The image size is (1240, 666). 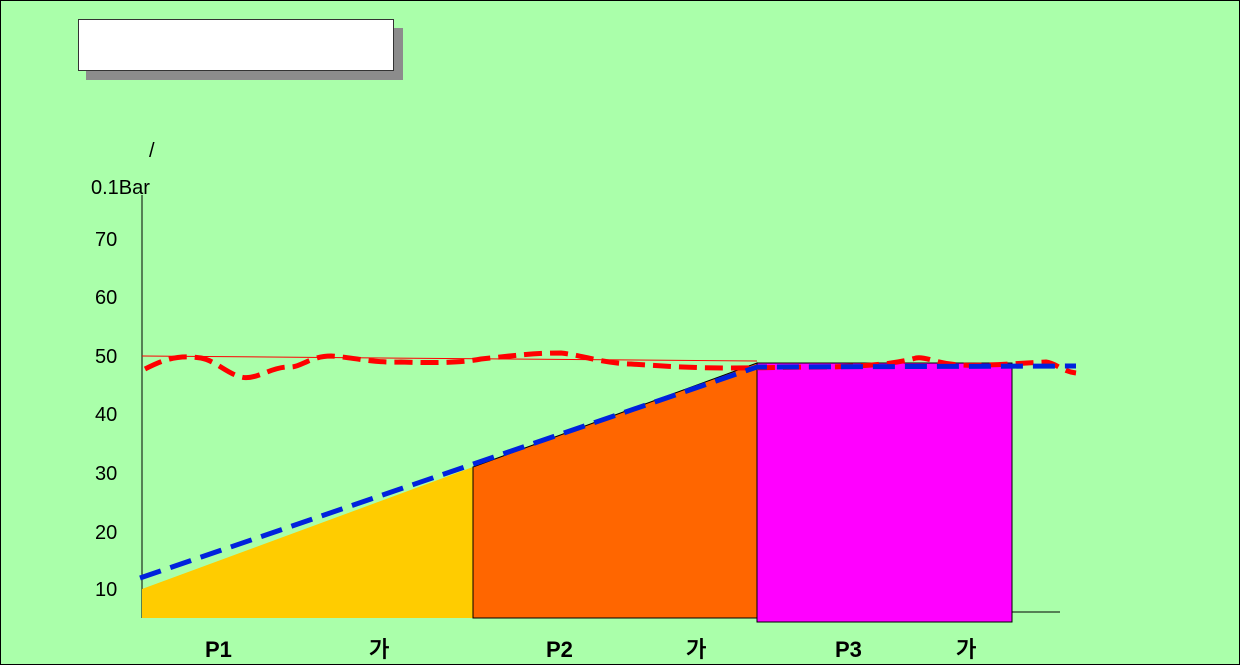 What do you see at coordinates (106, 357) in the screenshot?
I see `tick-label-50: 50` at bounding box center [106, 357].